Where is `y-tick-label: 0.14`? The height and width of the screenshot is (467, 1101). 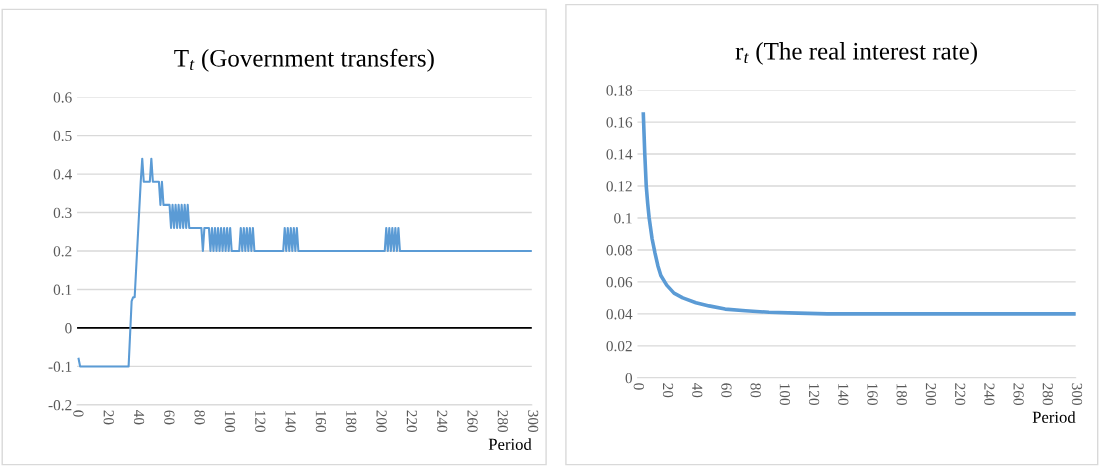 y-tick-label: 0.14 is located at coordinates (619, 154).